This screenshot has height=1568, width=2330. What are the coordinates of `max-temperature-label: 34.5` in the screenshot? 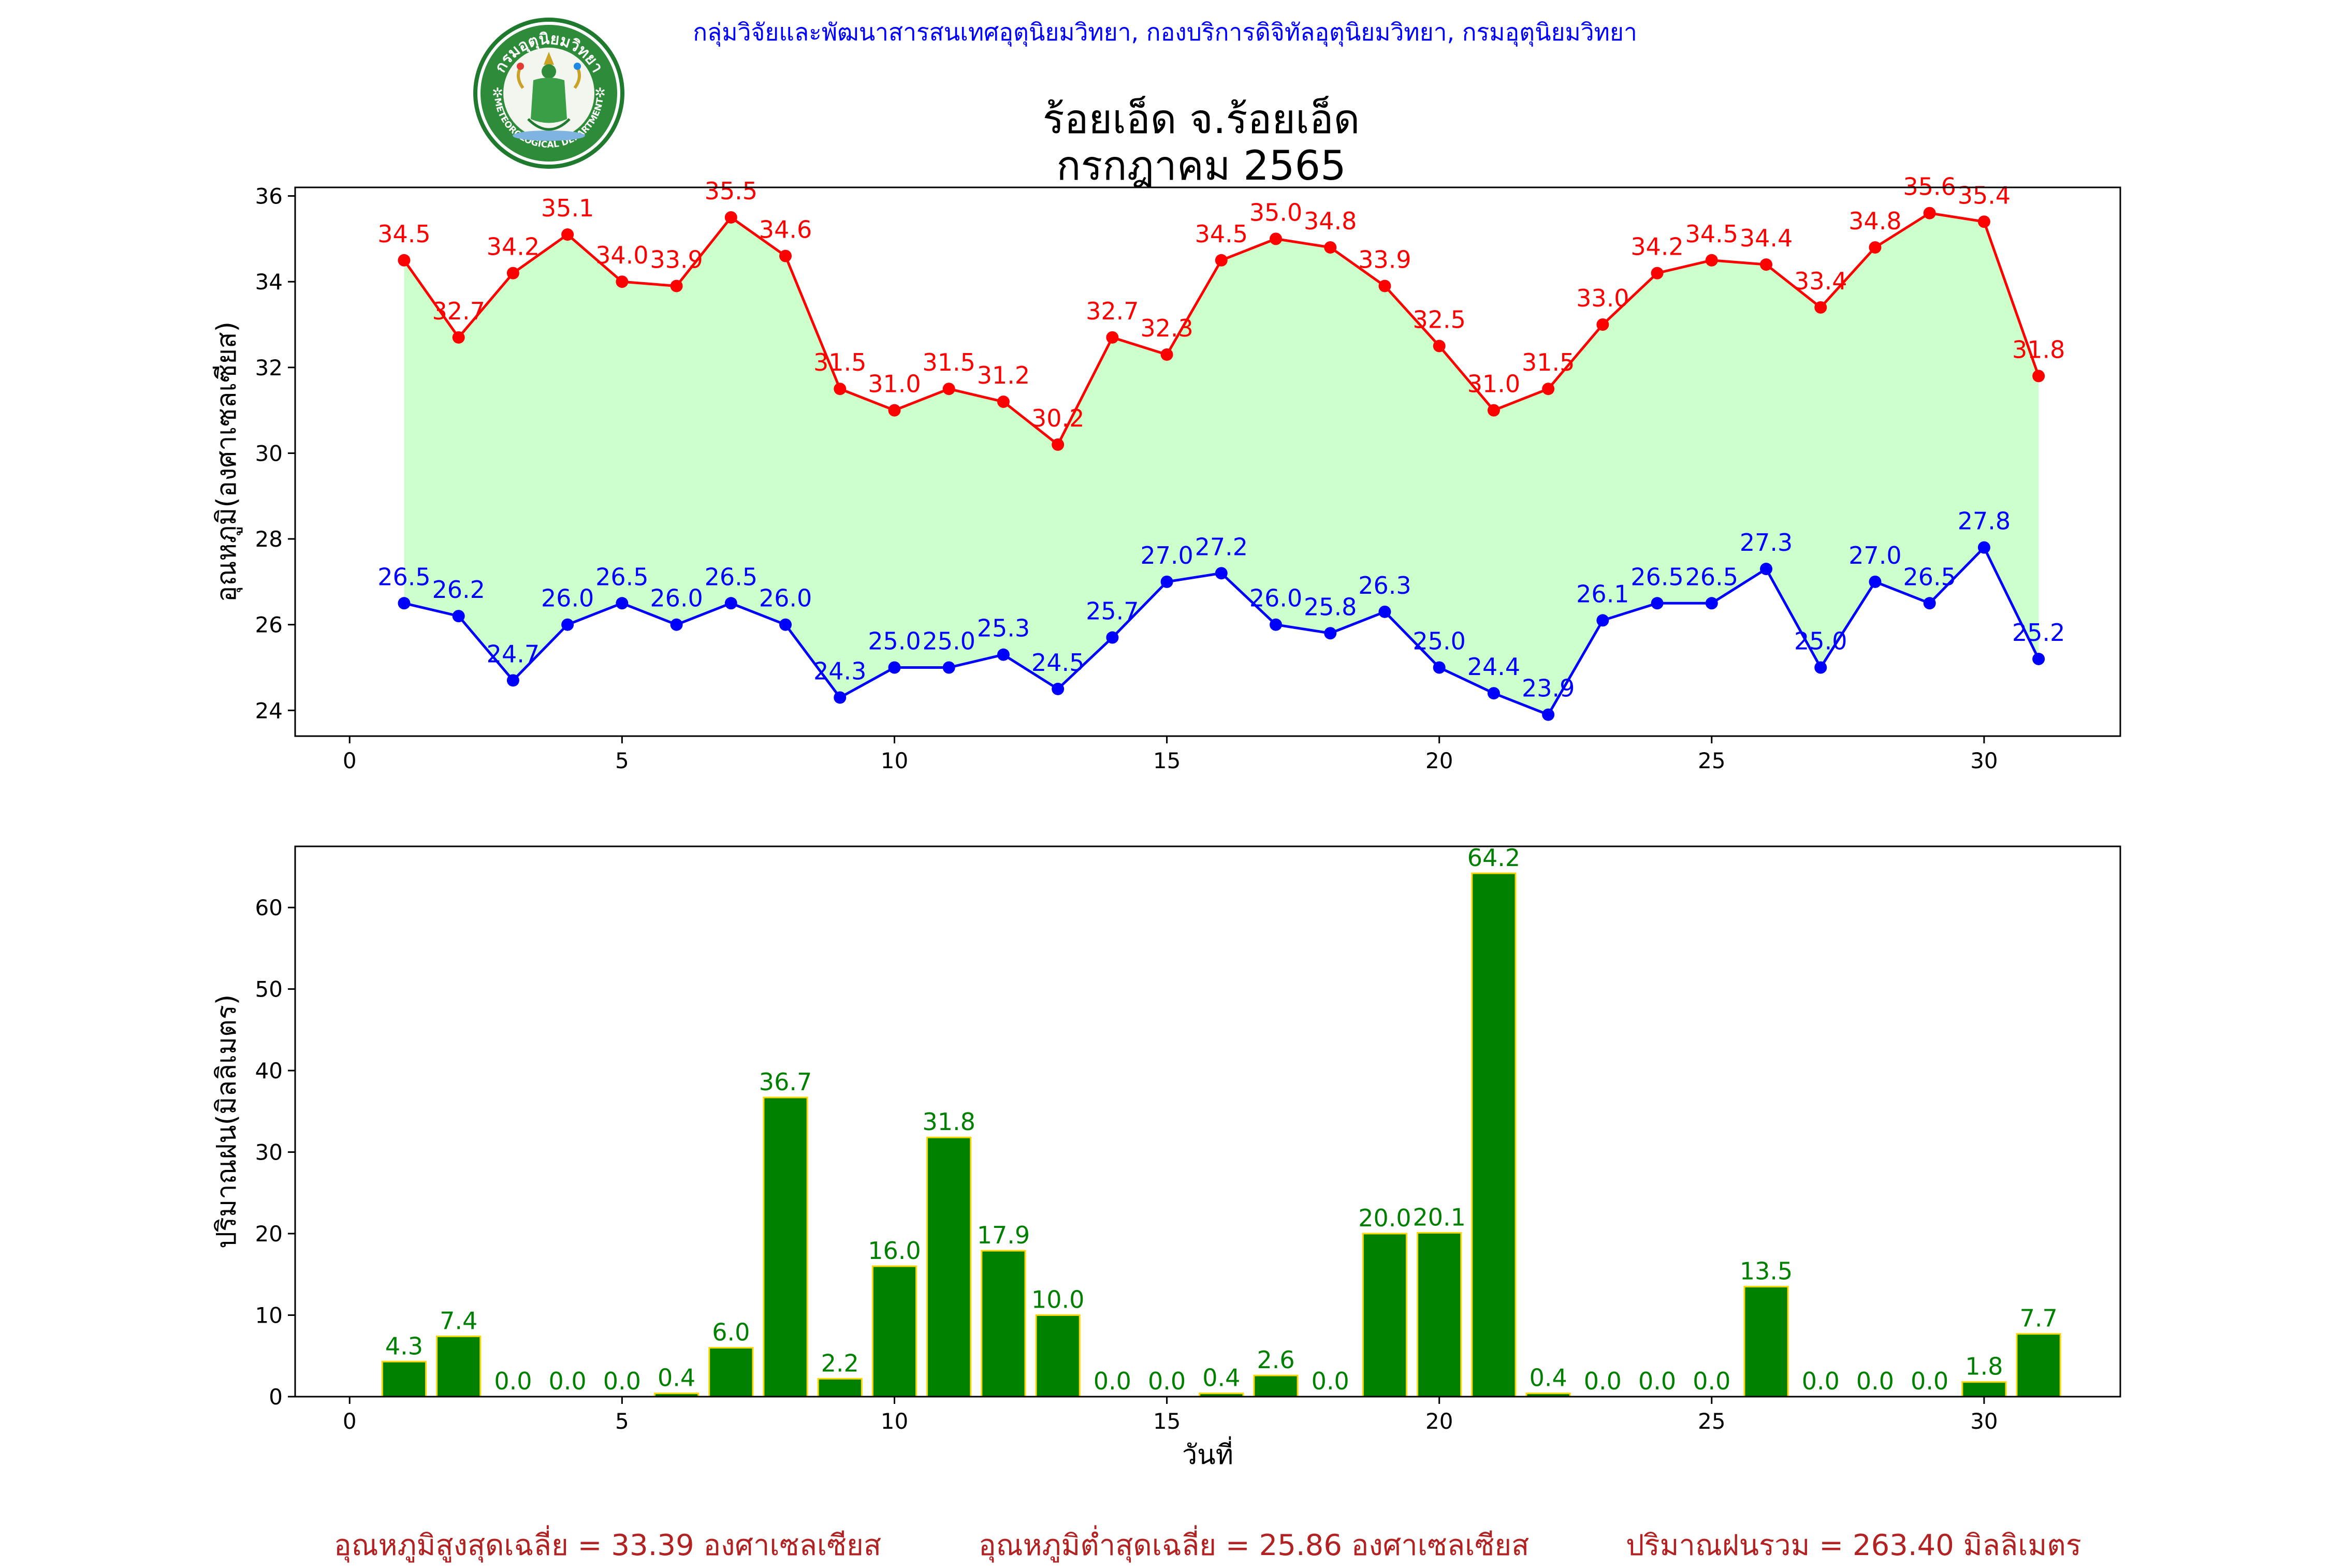 It's located at (403, 234).